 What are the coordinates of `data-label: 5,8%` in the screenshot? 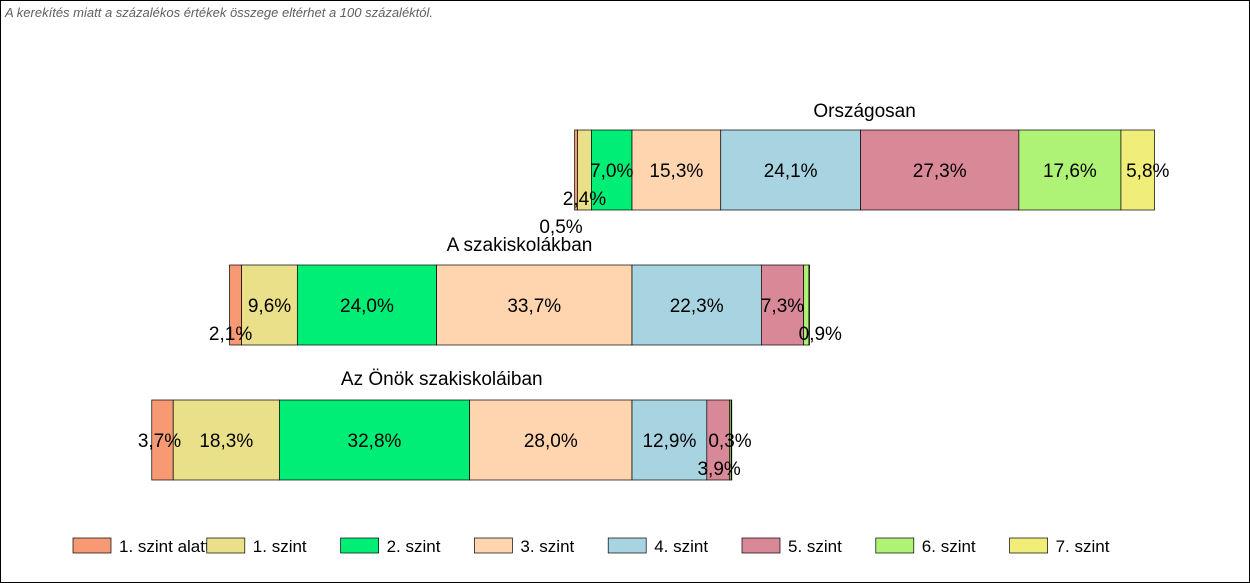 It's located at (1147, 171).